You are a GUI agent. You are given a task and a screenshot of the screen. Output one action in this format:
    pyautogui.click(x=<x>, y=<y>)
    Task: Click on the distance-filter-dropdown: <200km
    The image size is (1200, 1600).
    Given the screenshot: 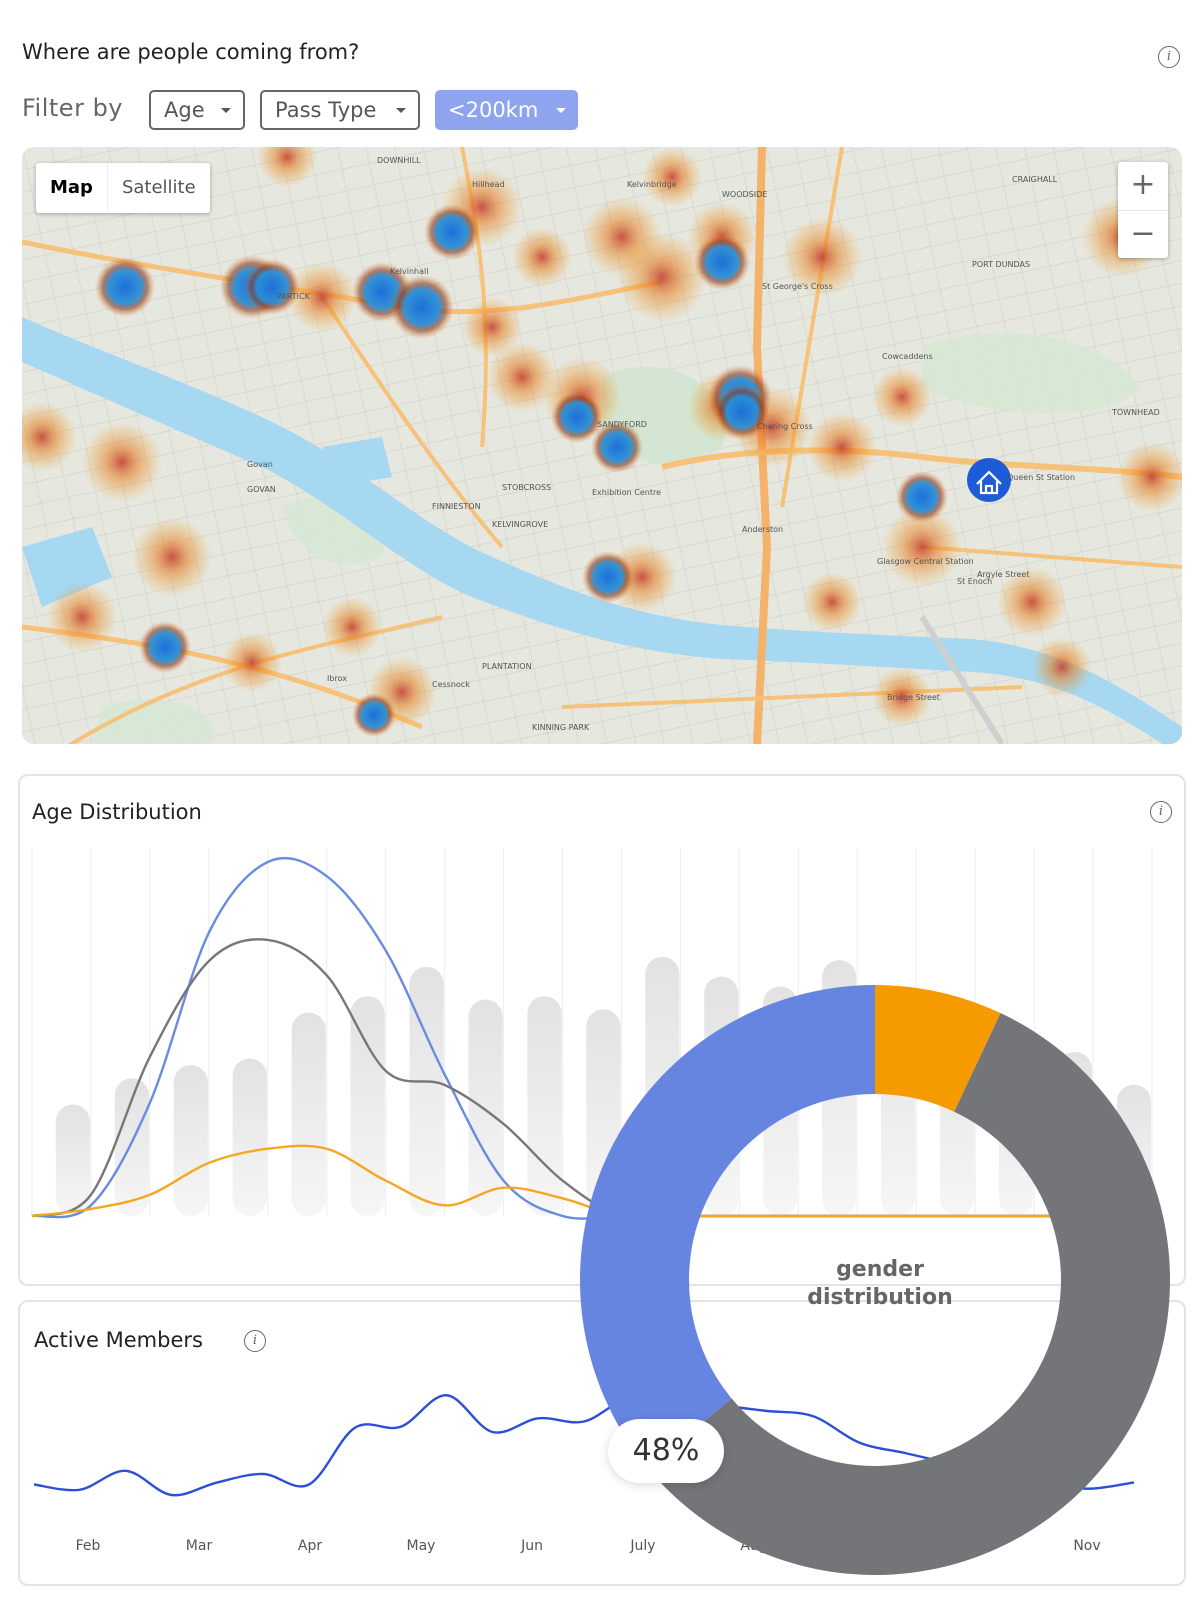 What is the action you would take?
    pyautogui.click(x=506, y=110)
    